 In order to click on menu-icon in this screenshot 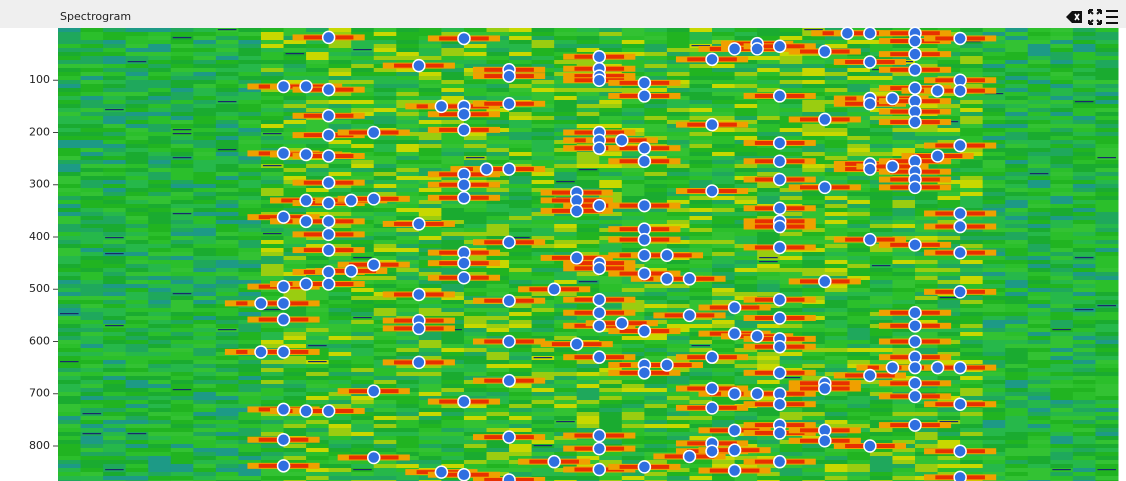, I will do `click(1112, 17)`.